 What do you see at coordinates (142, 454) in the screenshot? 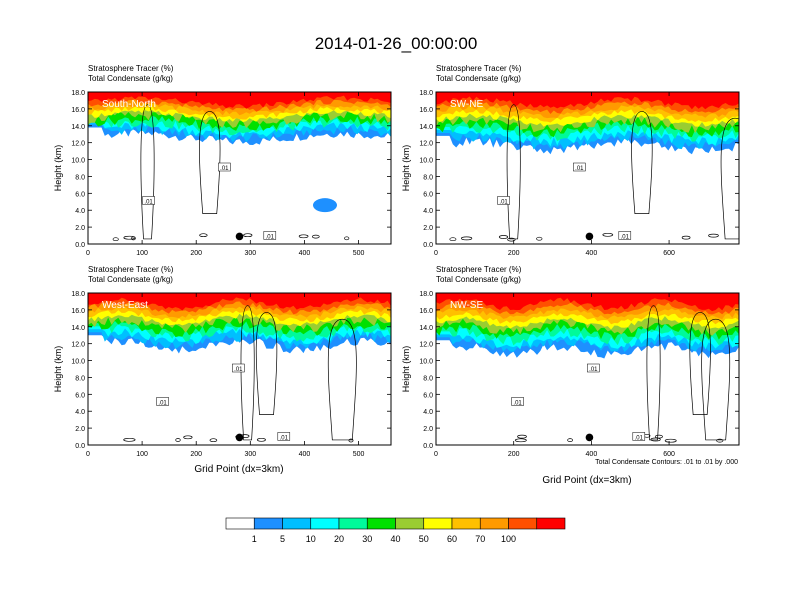
I see `x-tick-label: 100` at bounding box center [142, 454].